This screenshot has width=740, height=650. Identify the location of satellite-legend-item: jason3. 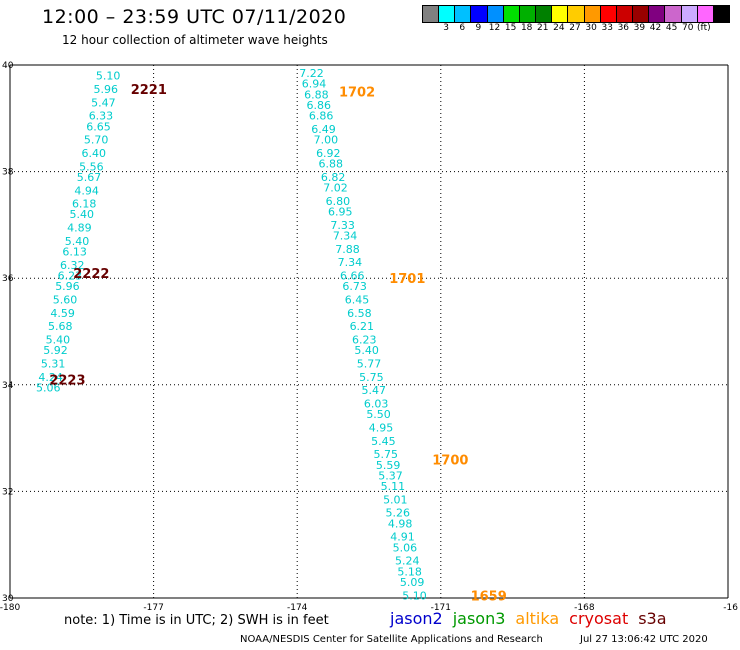
(479, 618).